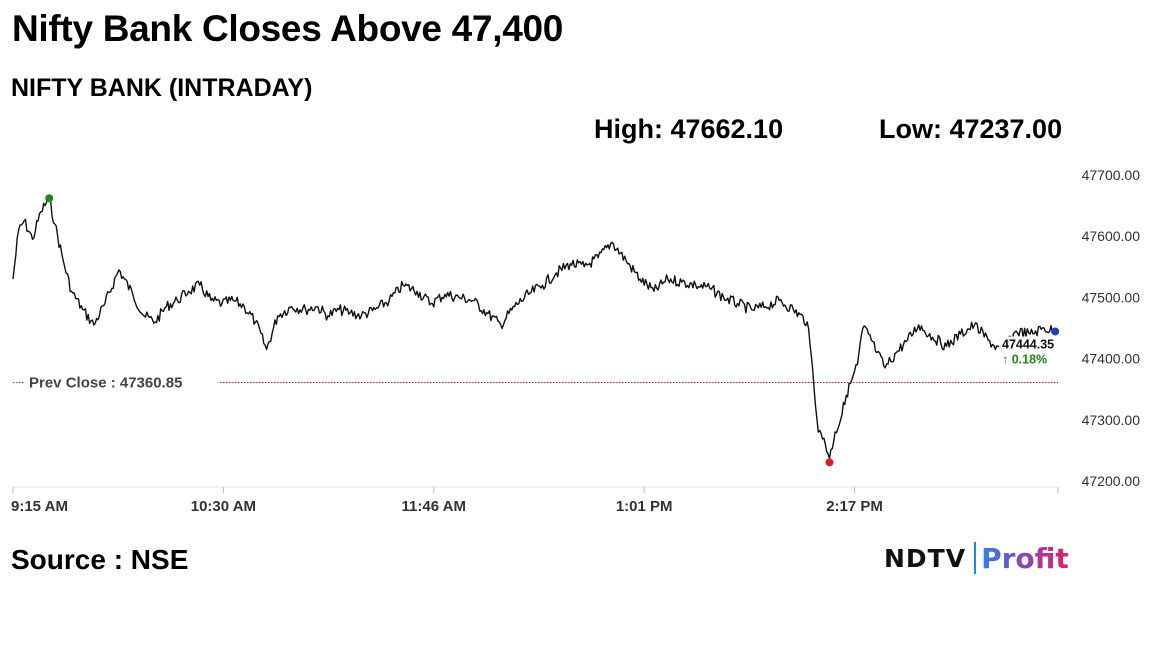 This screenshot has height=648, width=1152. I want to click on source-note: Source : NSE, so click(100, 559).